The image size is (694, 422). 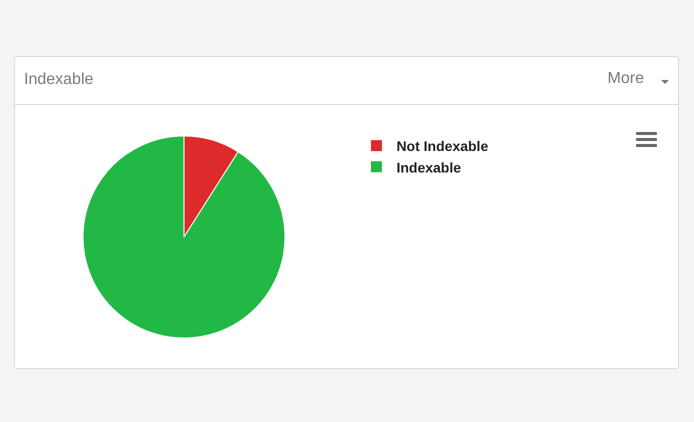 What do you see at coordinates (626, 78) in the screenshot?
I see `text: More` at bounding box center [626, 78].